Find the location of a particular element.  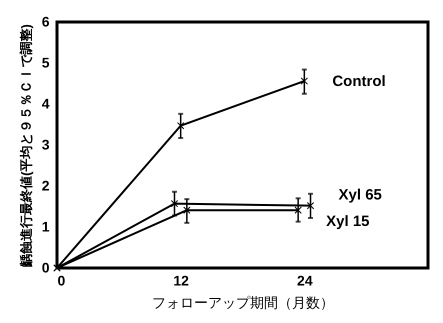

y-tick-label: 2 is located at coordinates (46, 186).